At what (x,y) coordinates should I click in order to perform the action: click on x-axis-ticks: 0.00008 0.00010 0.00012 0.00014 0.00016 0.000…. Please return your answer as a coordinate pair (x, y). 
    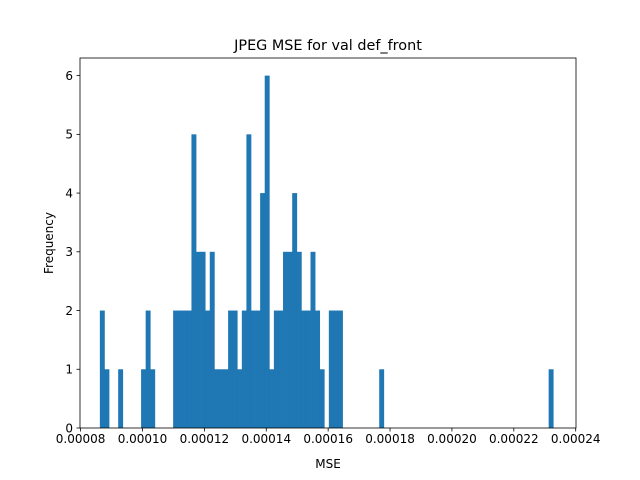
    Looking at the image, I should click on (328, 437).